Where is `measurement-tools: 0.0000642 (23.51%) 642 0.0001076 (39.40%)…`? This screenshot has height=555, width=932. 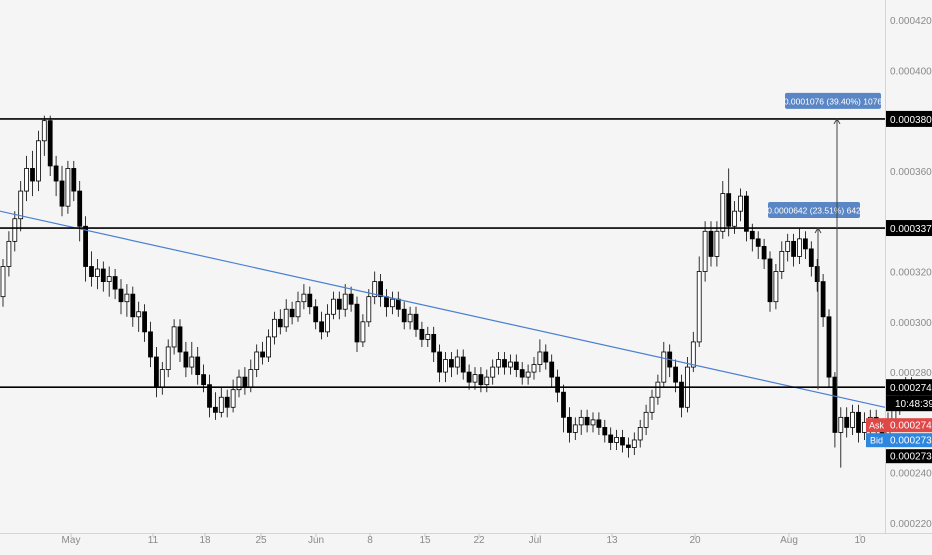 measurement-tools: 0.0000642 (23.51%) 642 0.0001076 (39.40%)… is located at coordinates (824, 241).